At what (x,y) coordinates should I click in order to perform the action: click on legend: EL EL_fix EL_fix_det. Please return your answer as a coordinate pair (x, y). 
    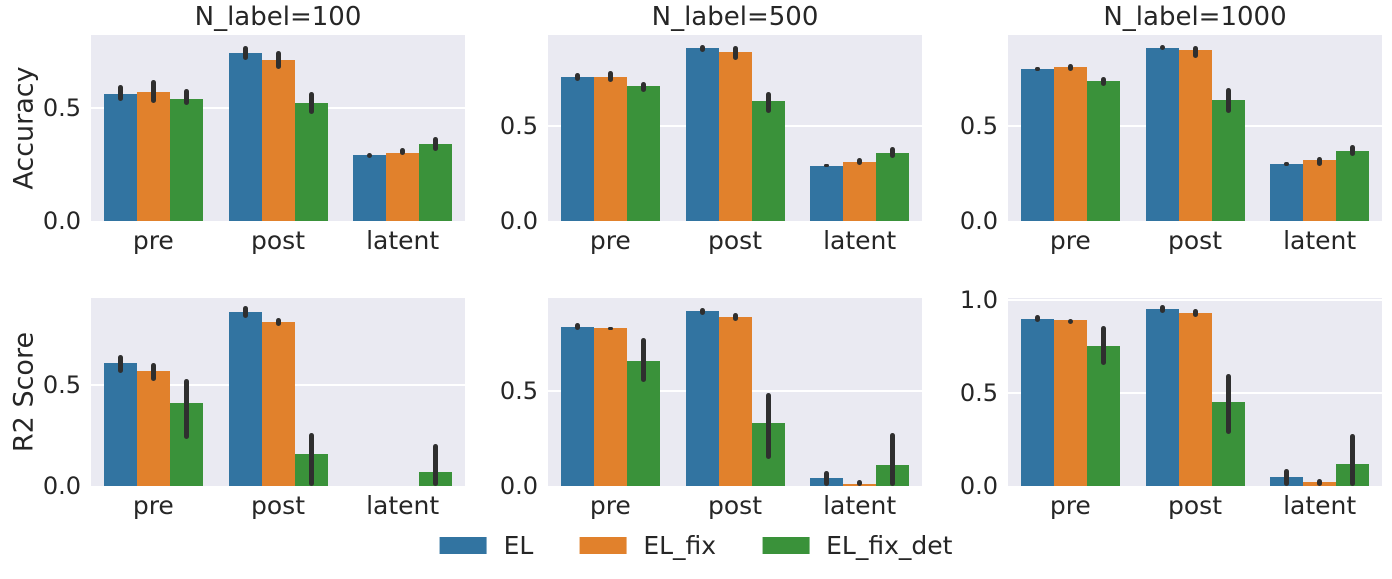
    Looking at the image, I should click on (696, 545).